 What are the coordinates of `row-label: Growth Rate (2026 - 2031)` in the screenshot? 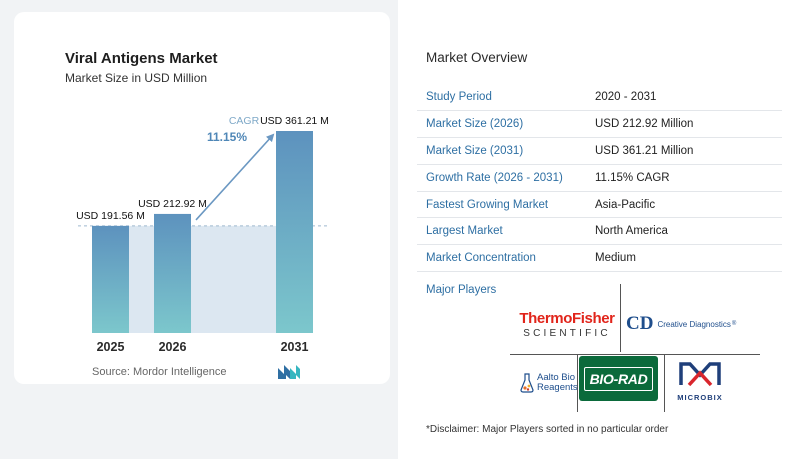 It's located at (494, 177).